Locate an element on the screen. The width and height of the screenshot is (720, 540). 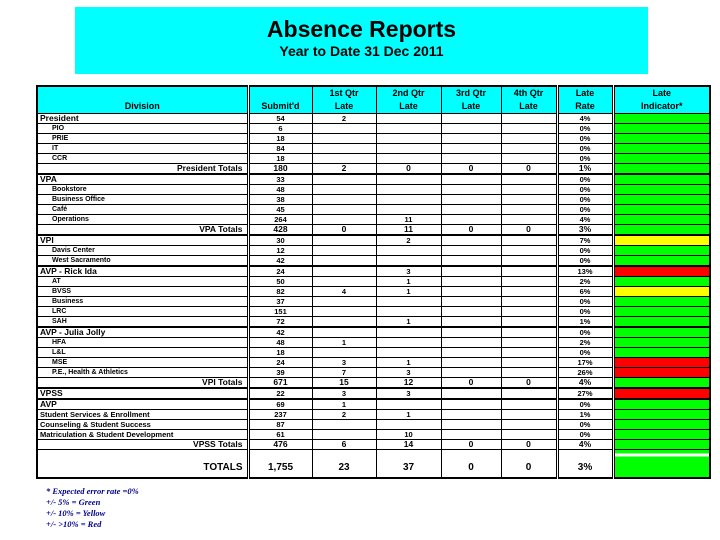
column-header-text: 3rd Qtr is located at coordinates (470, 93).